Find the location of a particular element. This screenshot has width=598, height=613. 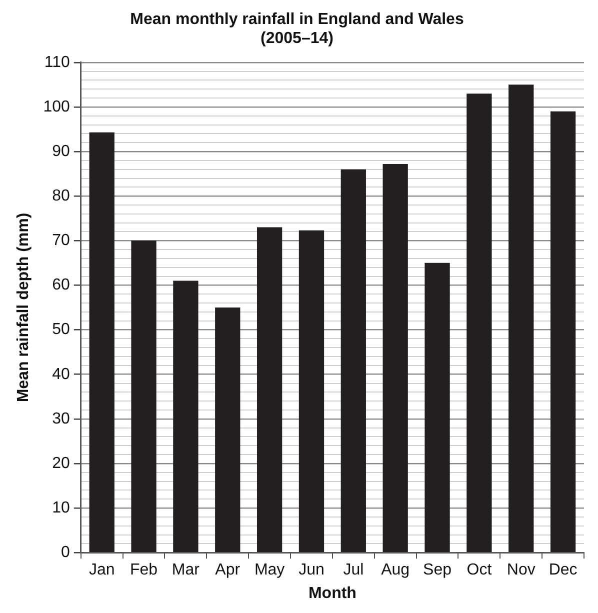

y-tick-label: 50 is located at coordinates (61, 329).